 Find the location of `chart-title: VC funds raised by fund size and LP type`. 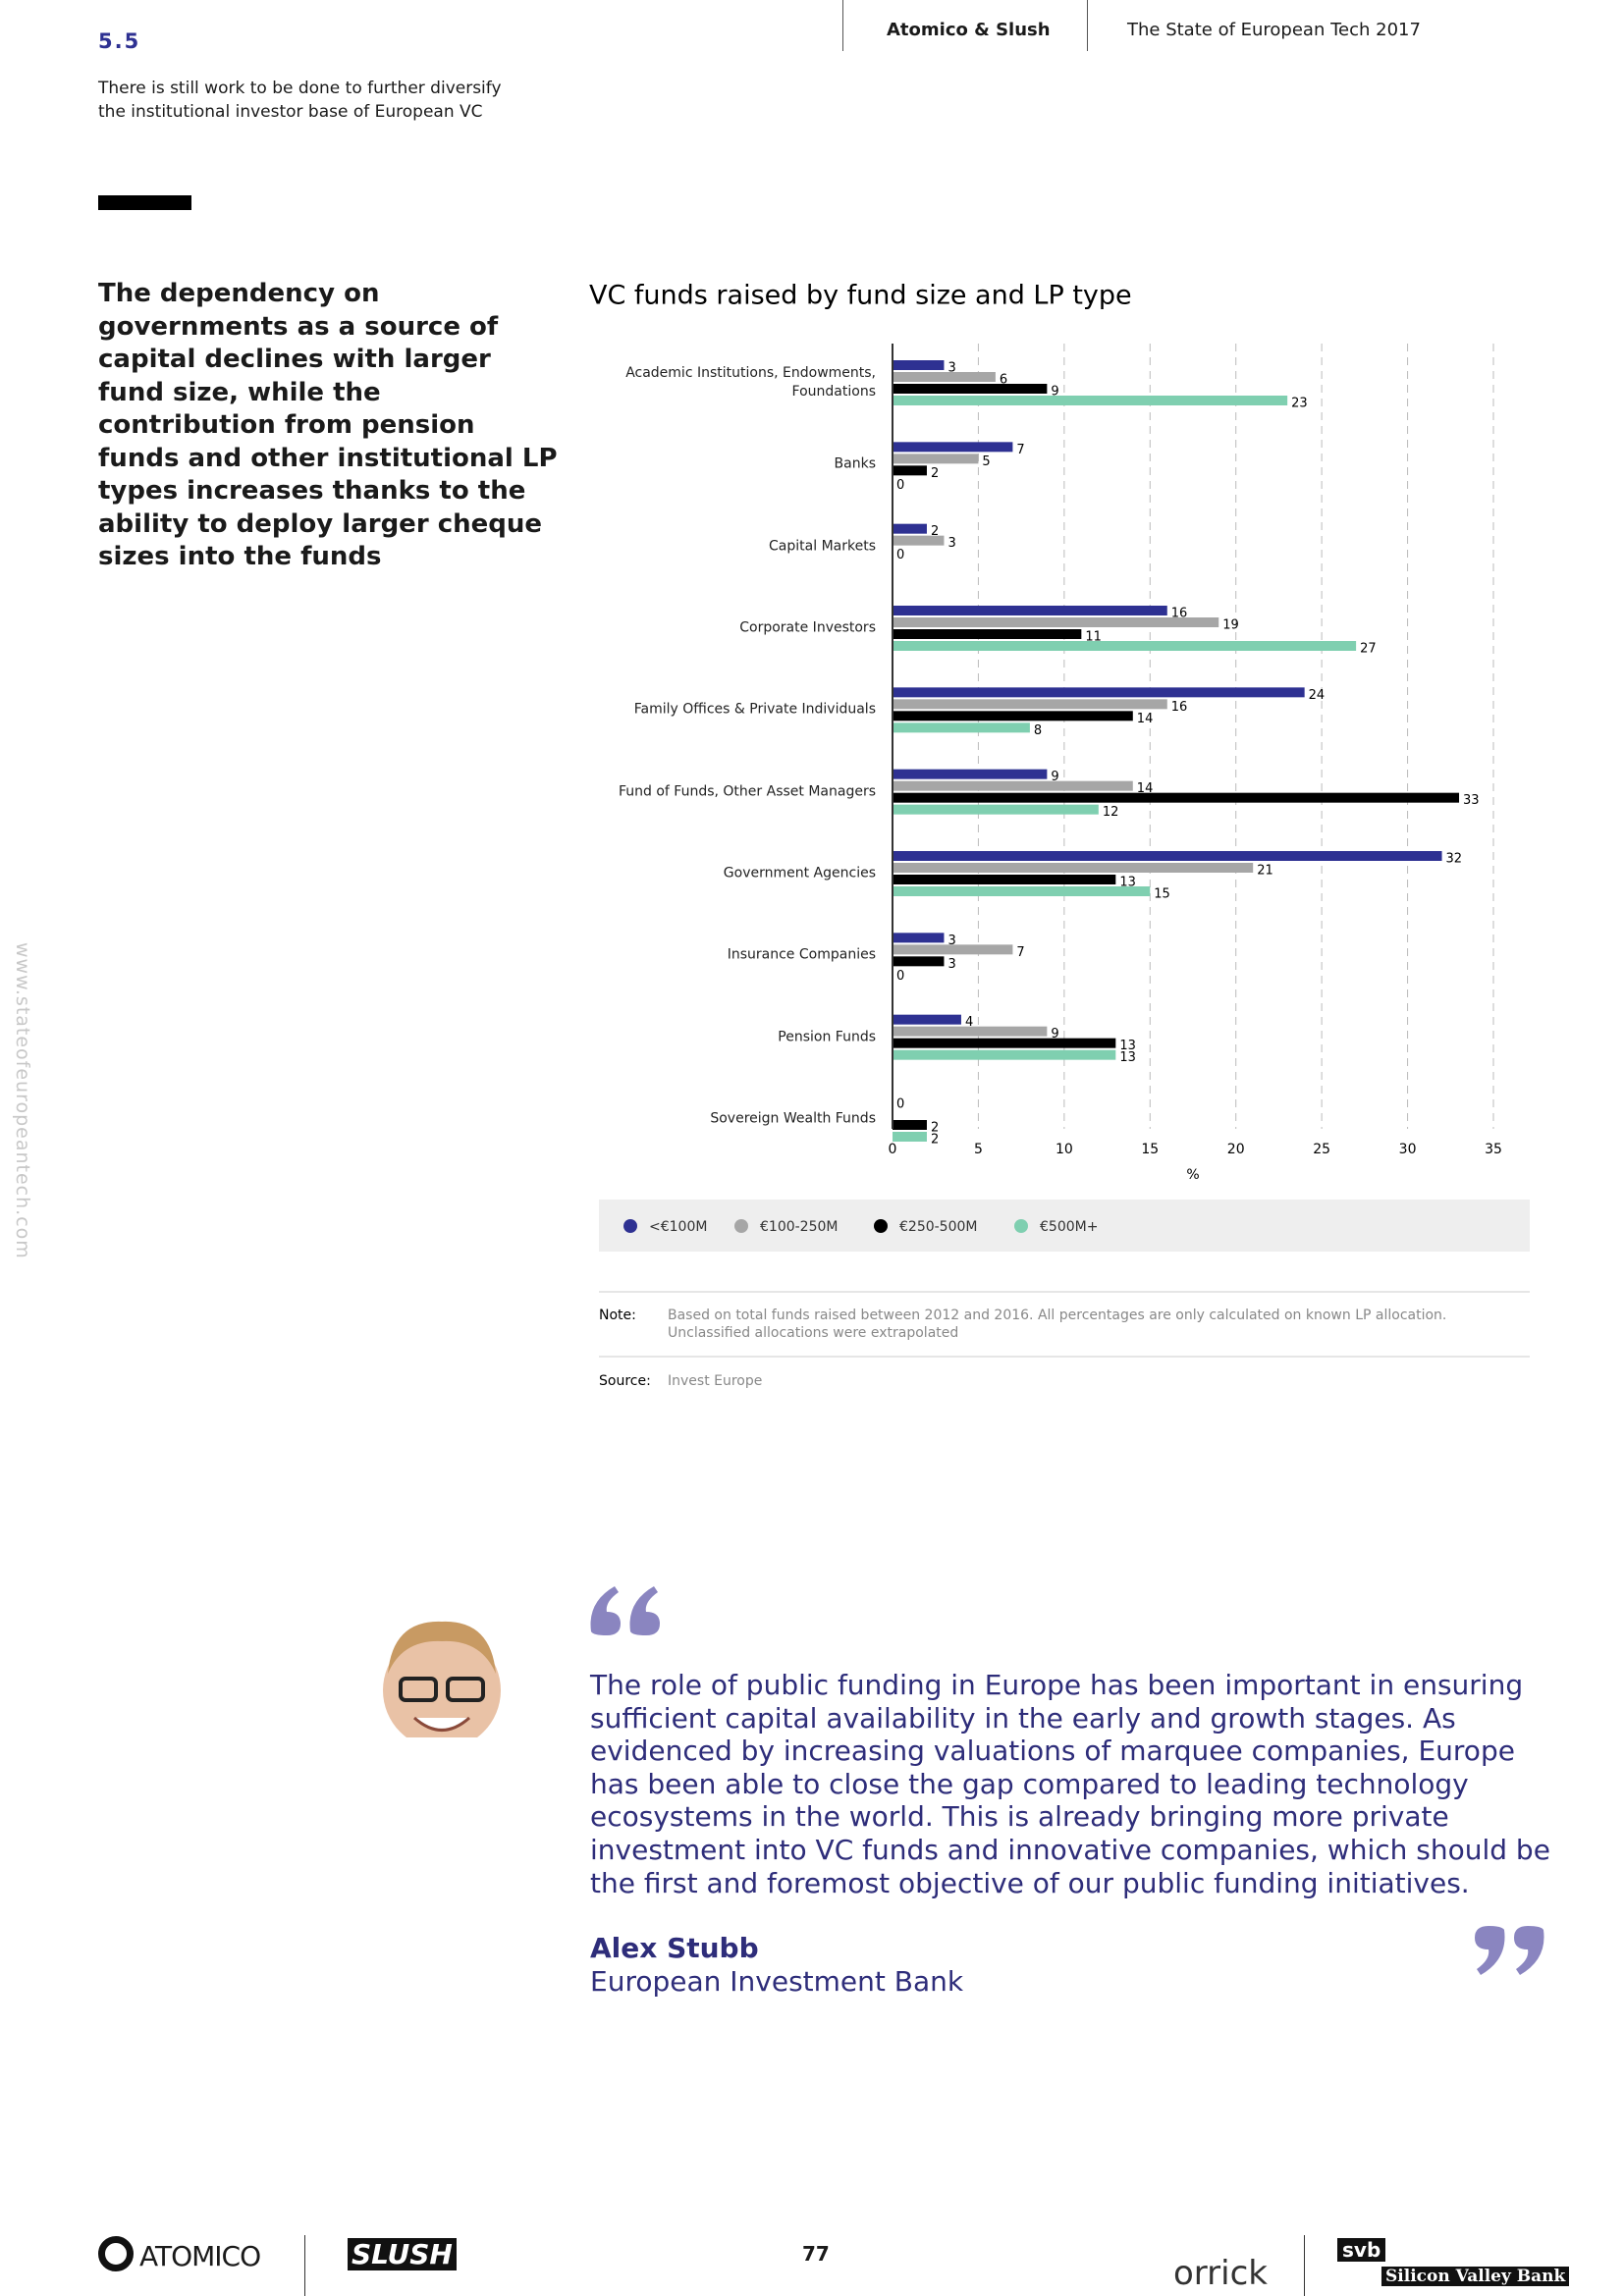

chart-title: VC funds raised by fund size and LP type is located at coordinates (860, 296).